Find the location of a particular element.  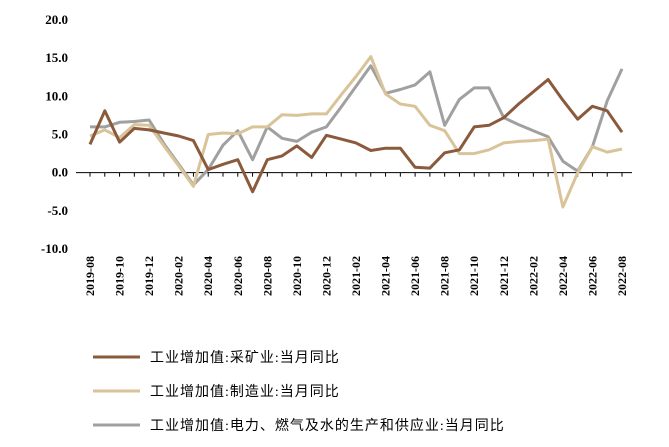

x-tick-label: 2021-12 is located at coordinates (504, 276).